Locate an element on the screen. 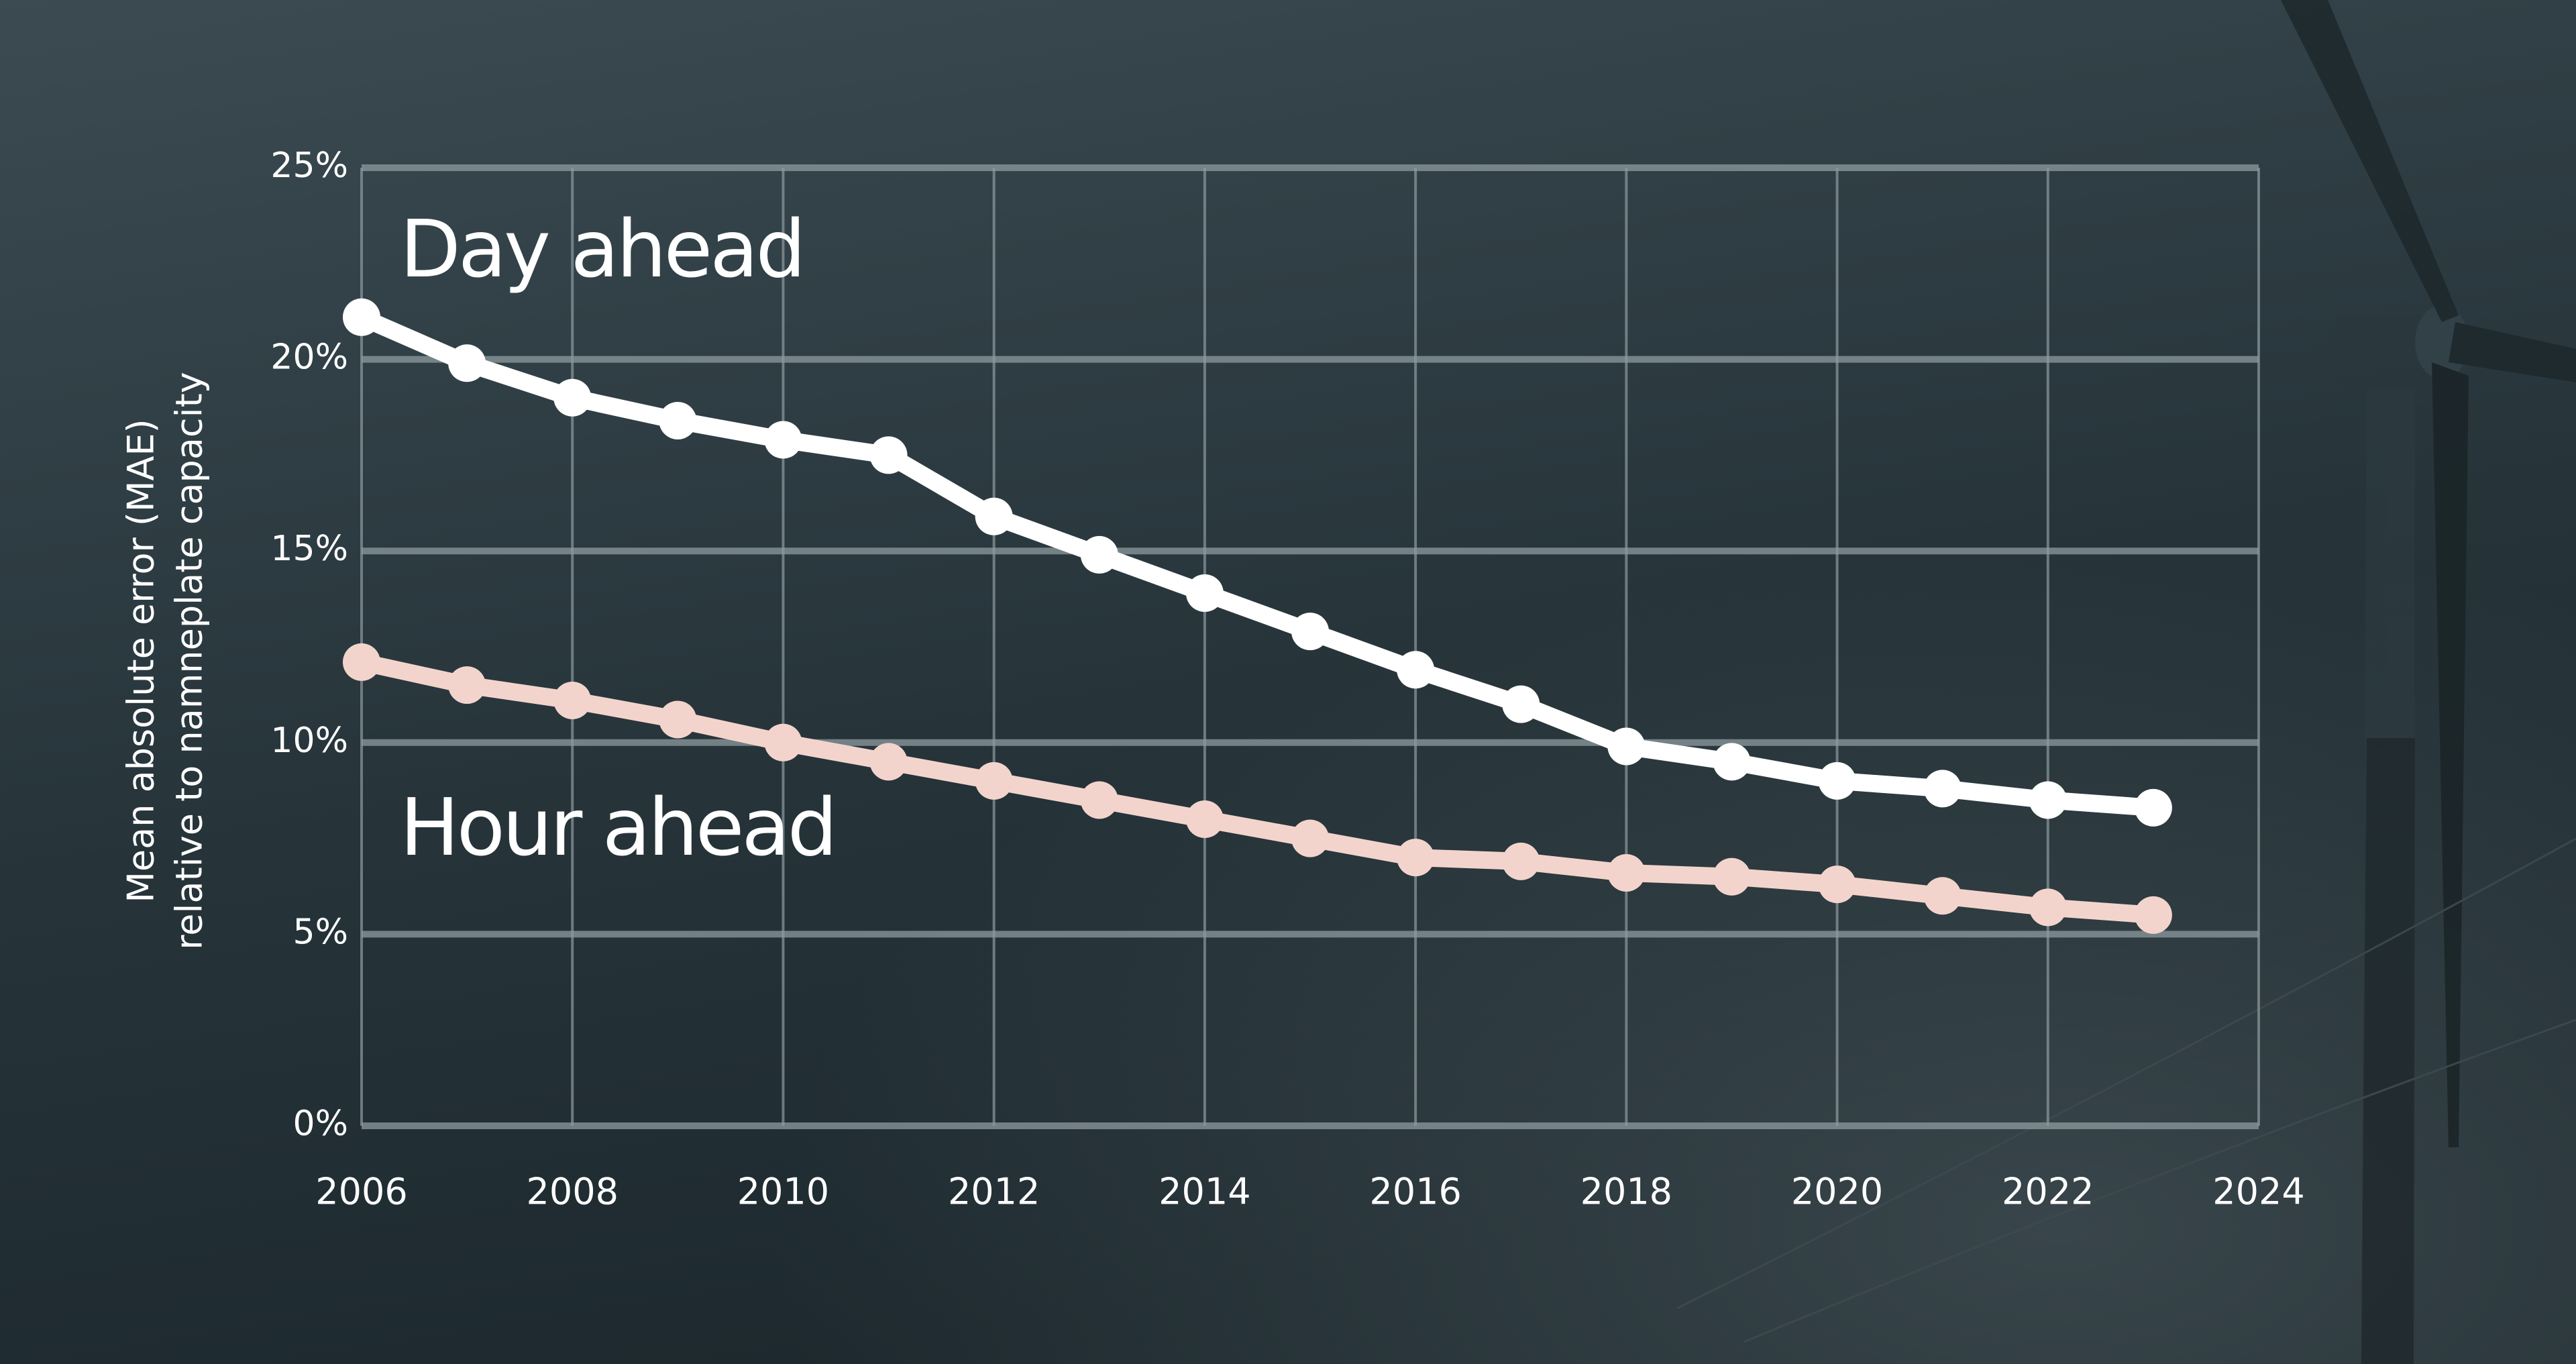  x-tick-label: 2016 is located at coordinates (1415, 1192).